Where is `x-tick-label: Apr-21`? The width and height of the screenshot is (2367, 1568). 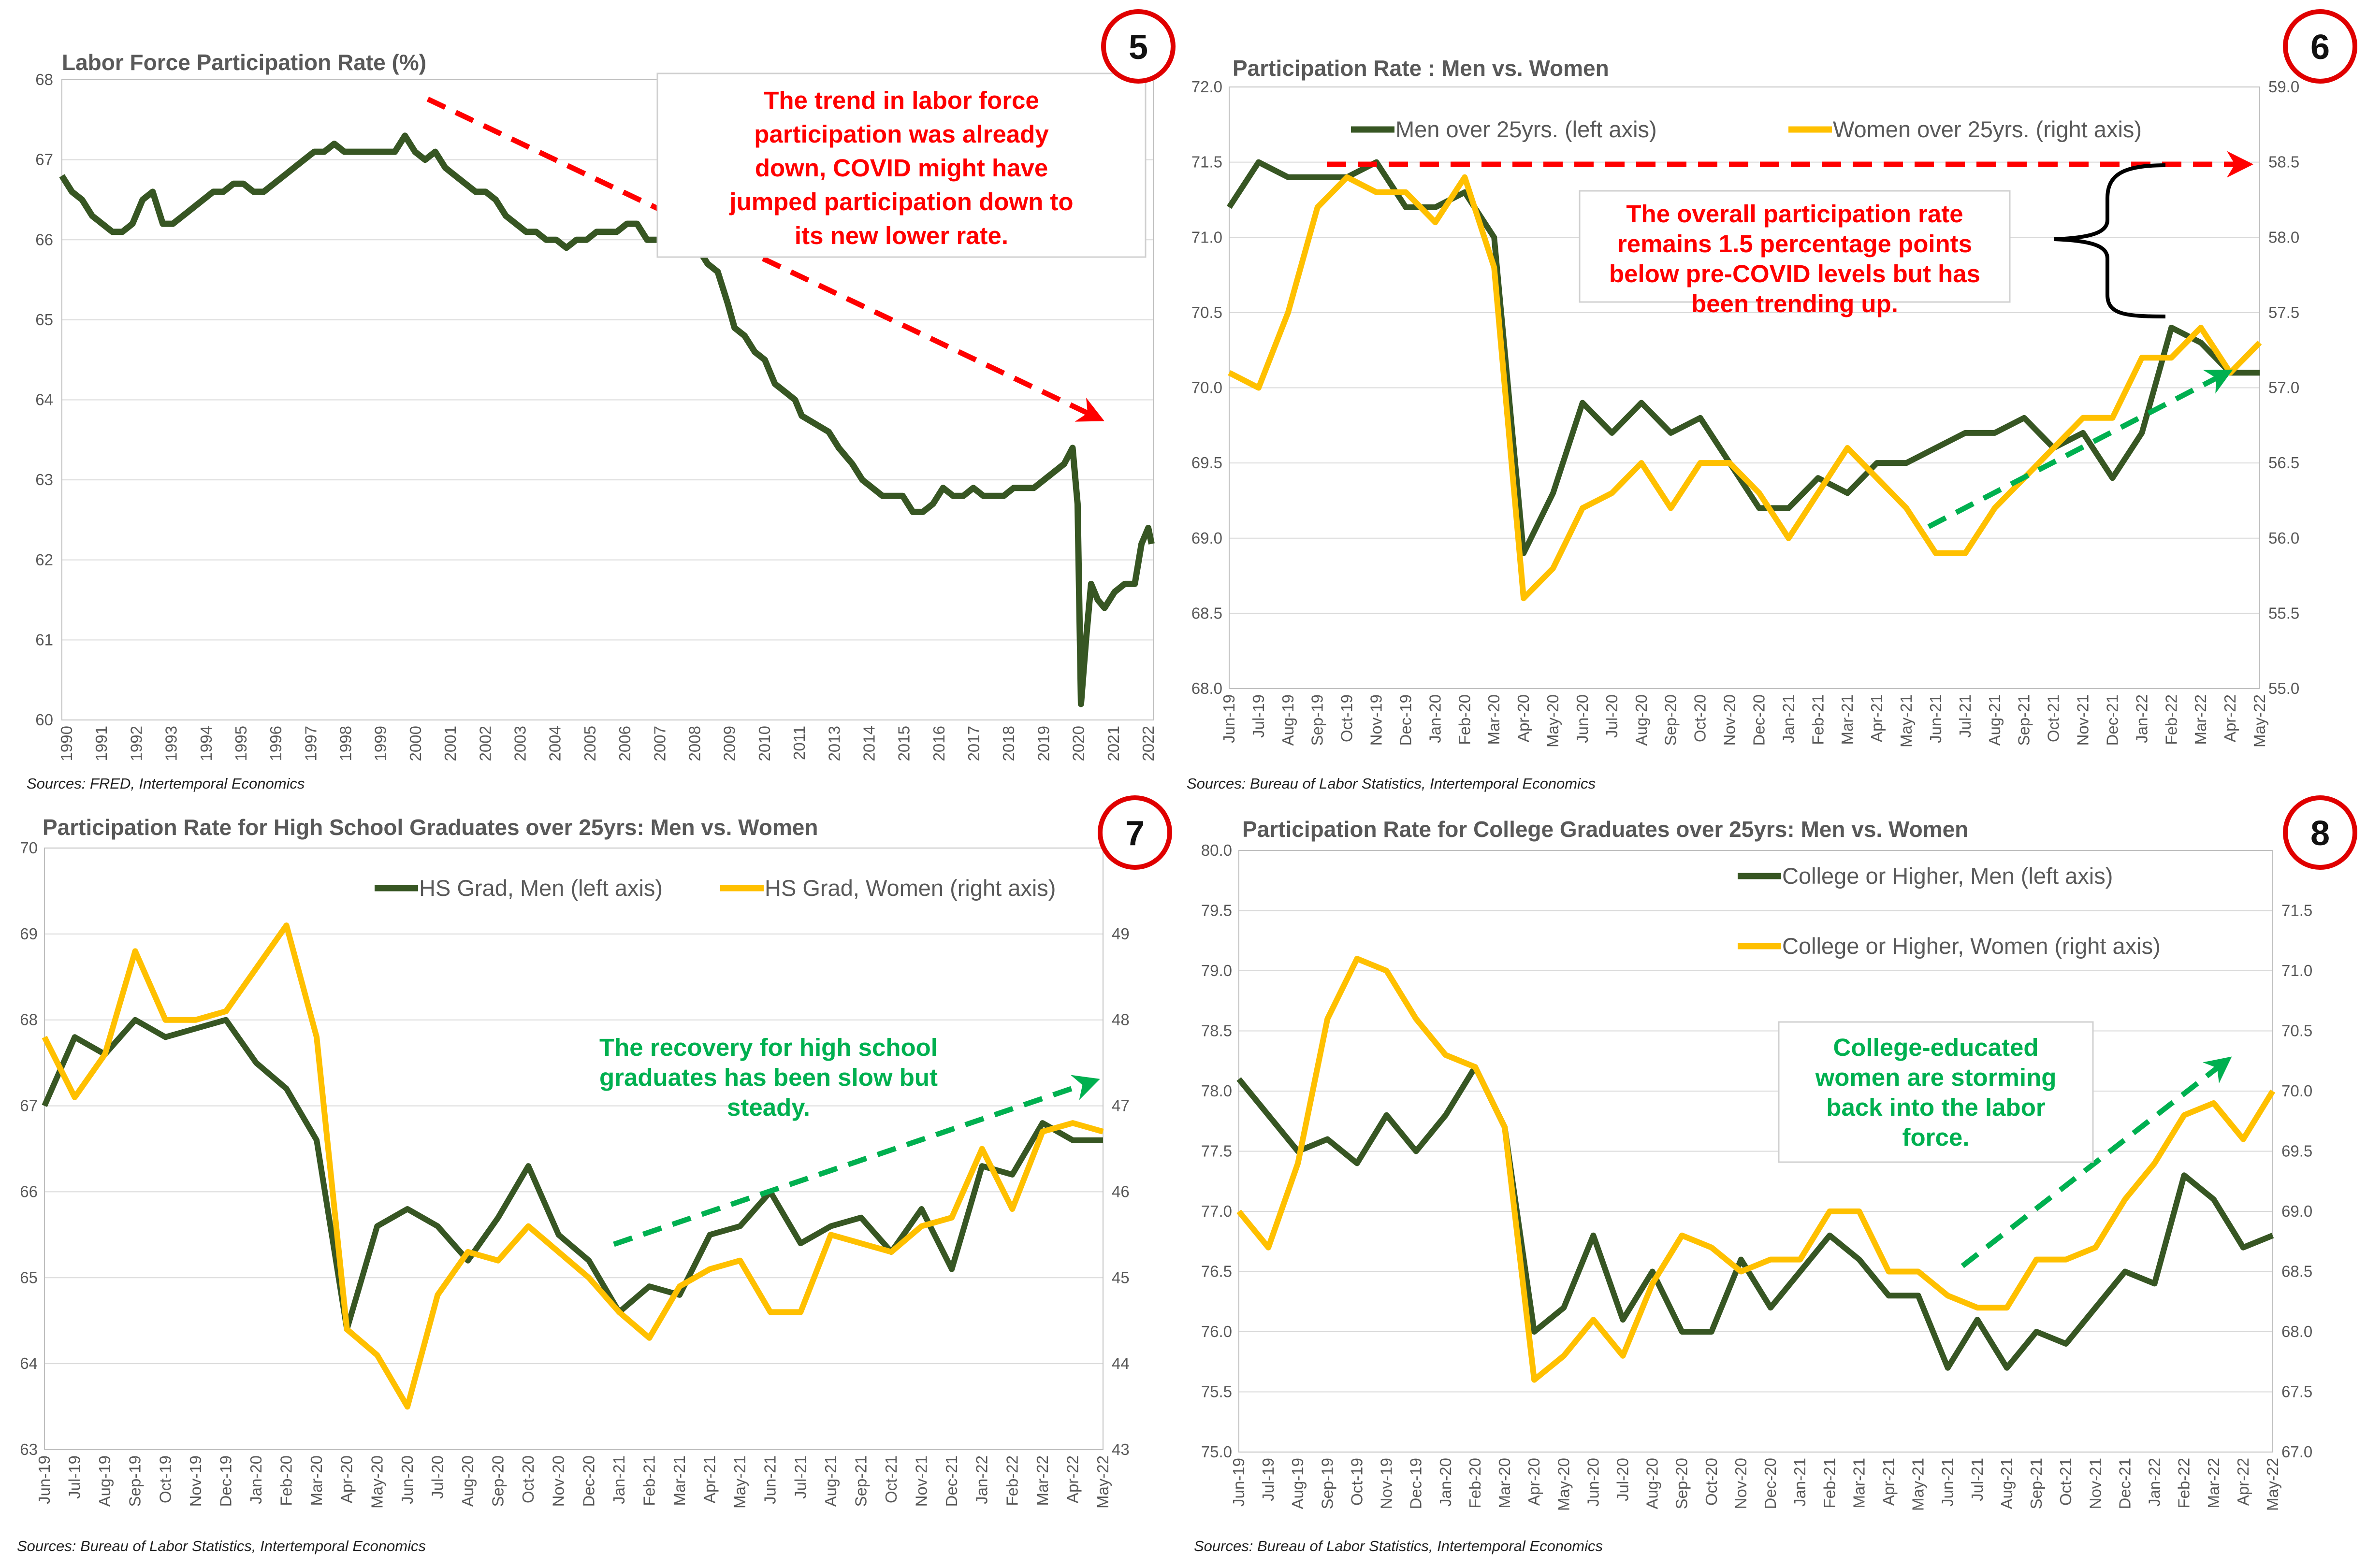 x-tick-label: Apr-21 is located at coordinates (710, 1479).